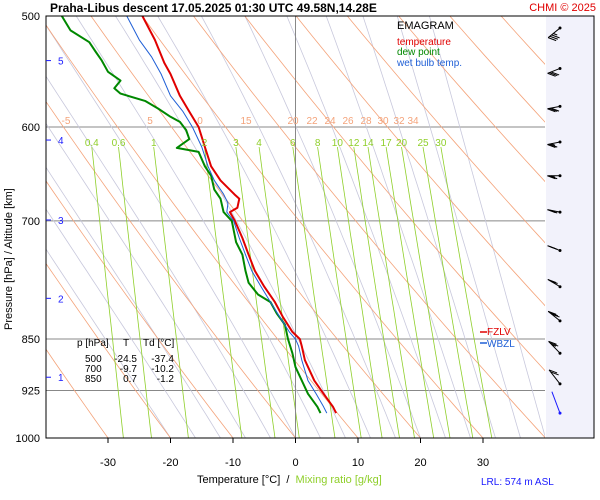 The image size is (600, 500). I want to click on temperature-tick-label: 10, so click(358, 463).